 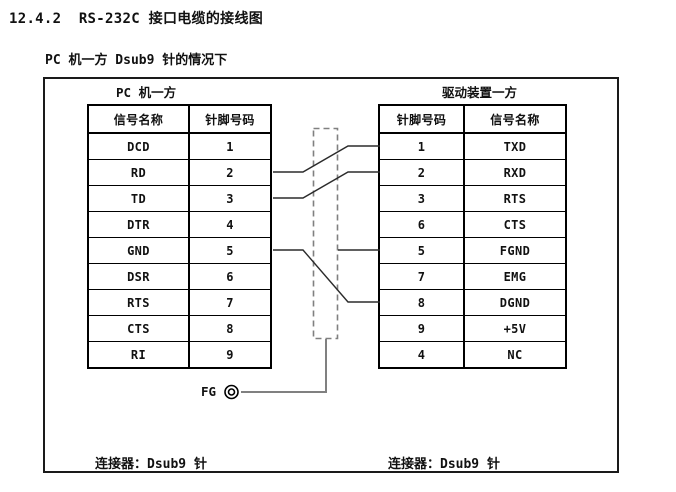 I want to click on table-row: 3 RTS, so click(x=472, y=198).